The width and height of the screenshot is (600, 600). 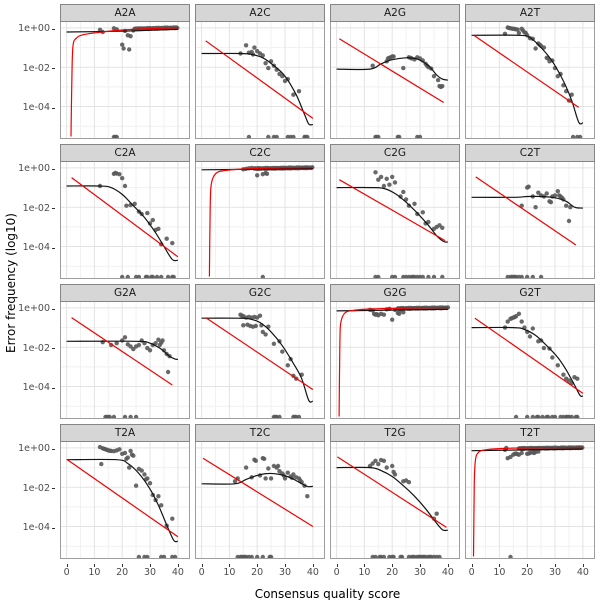 I want to click on facet-label: G2G, so click(x=395, y=293).